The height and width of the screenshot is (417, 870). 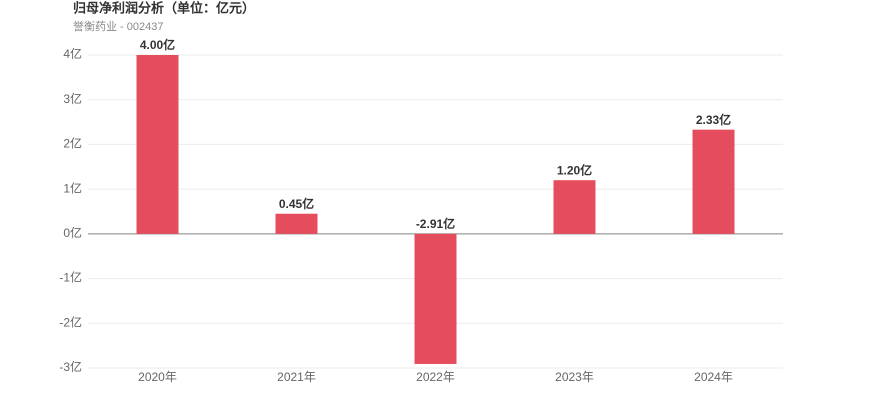 What do you see at coordinates (72, 143) in the screenshot?
I see `y-tick-label: 2亿` at bounding box center [72, 143].